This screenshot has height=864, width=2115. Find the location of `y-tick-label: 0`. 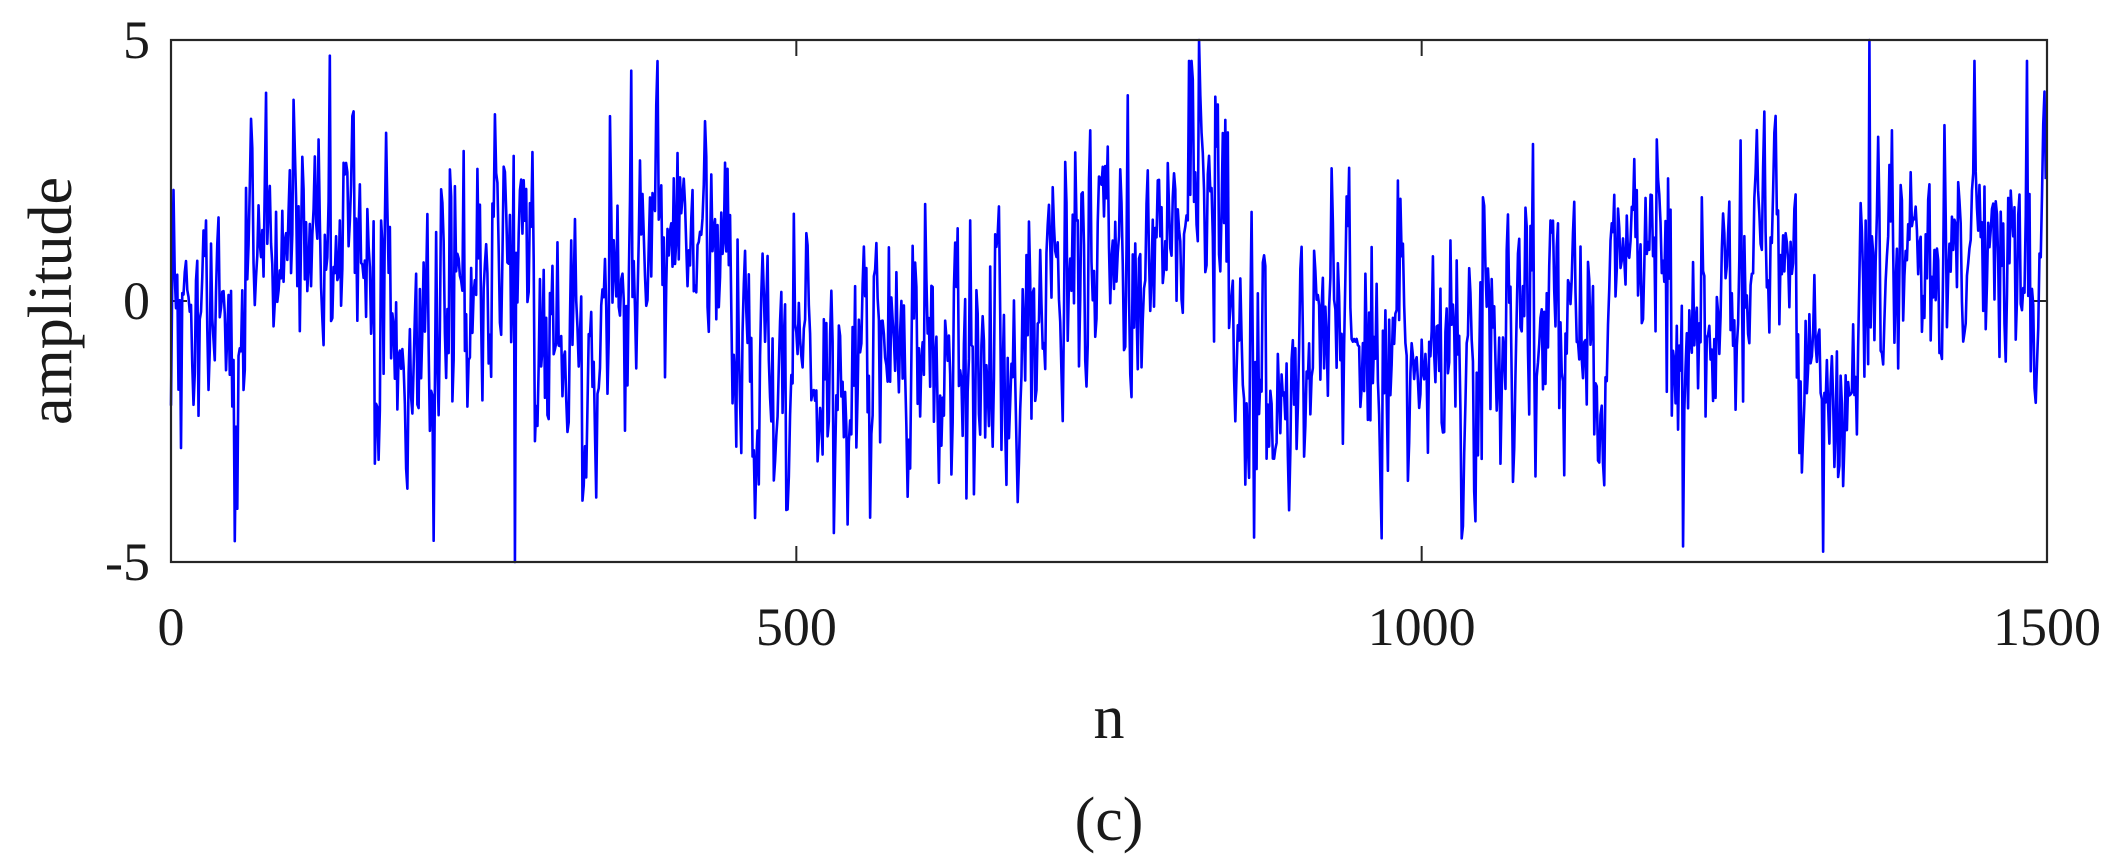

y-tick-label: 0 is located at coordinates (136, 301).